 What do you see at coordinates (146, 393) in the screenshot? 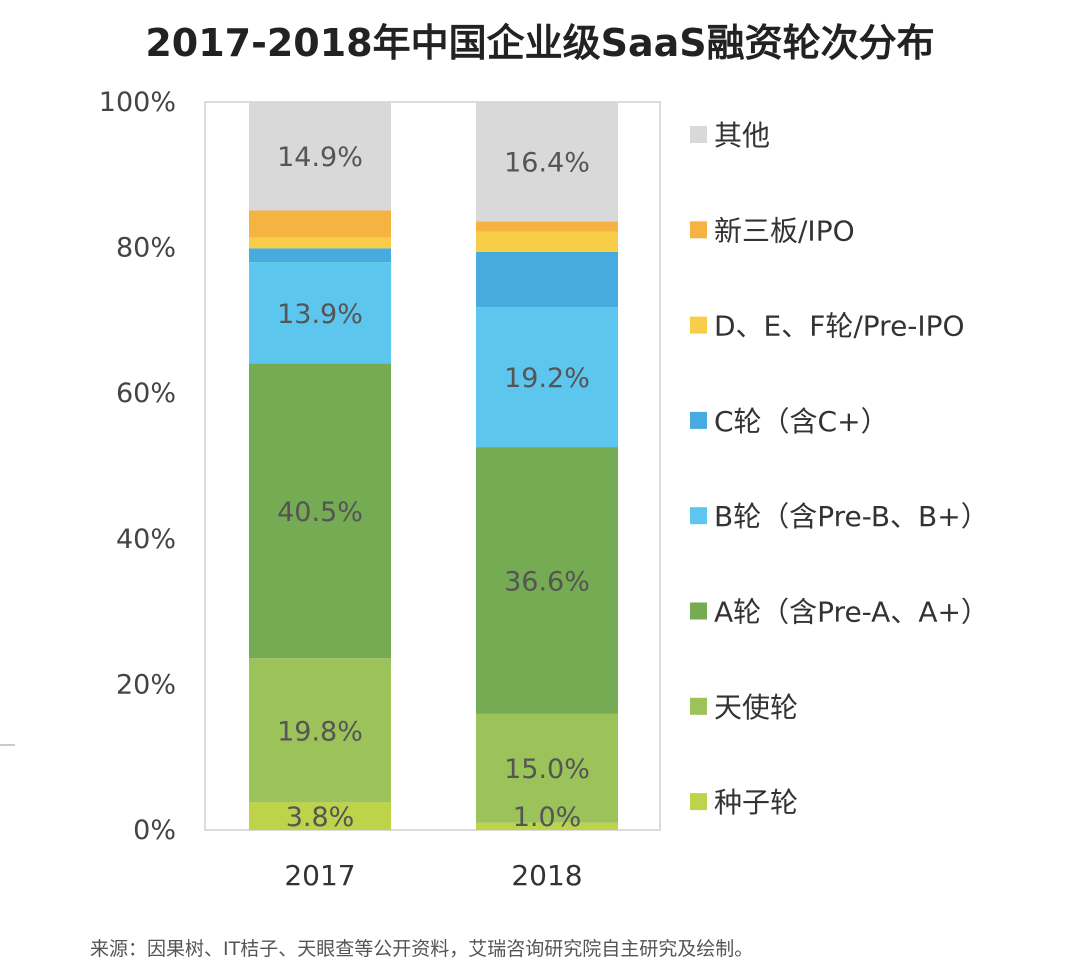
I see `y-tick-label: 60%` at bounding box center [146, 393].